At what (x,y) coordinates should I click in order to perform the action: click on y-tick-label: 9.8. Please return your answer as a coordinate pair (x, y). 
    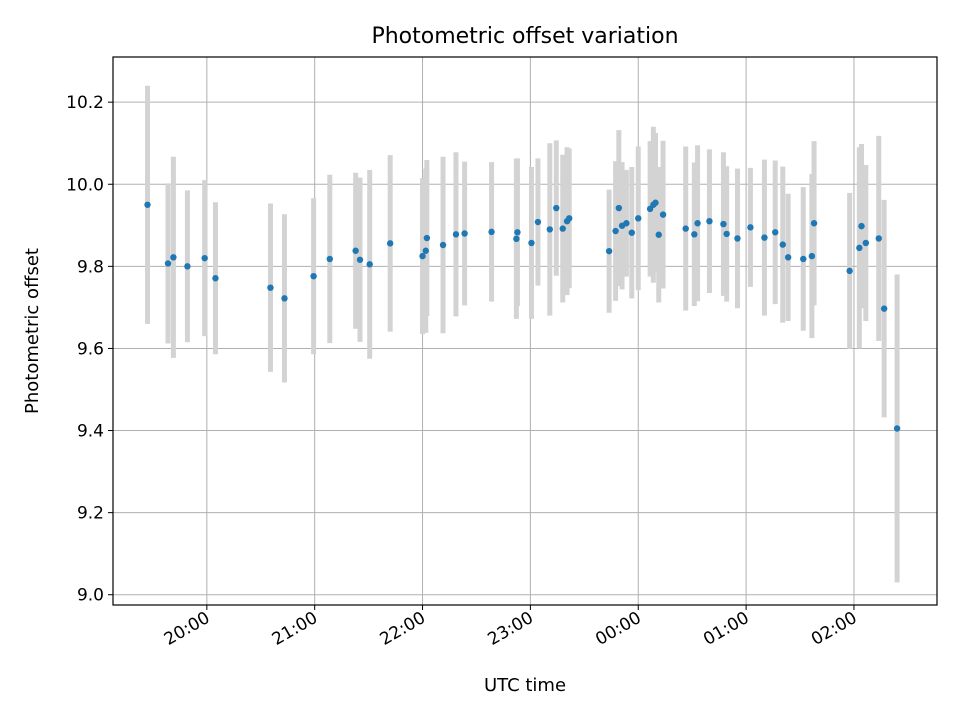
    Looking at the image, I should click on (90, 267).